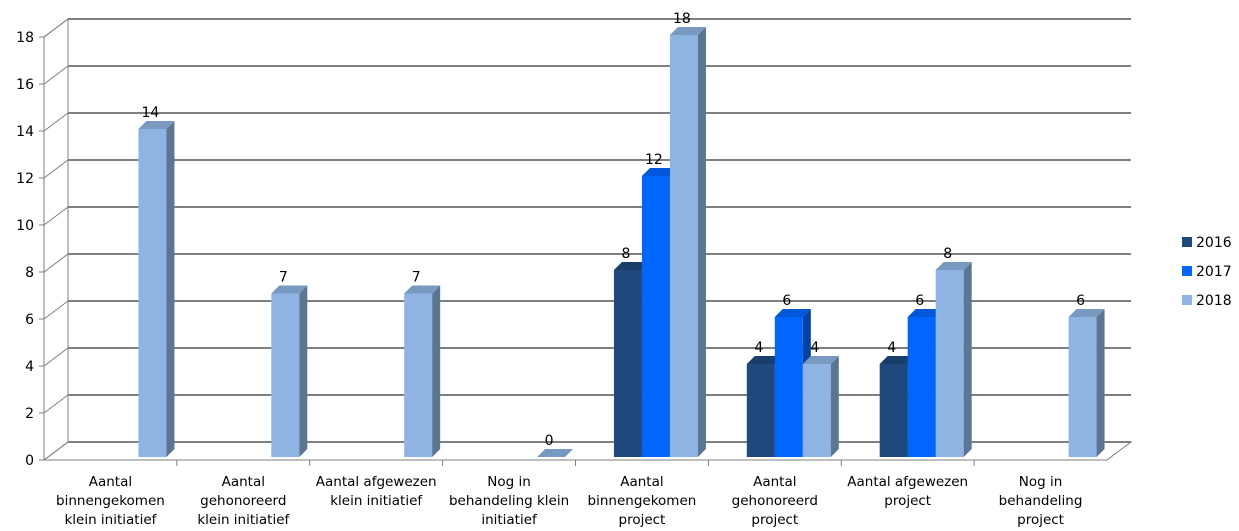 This screenshot has width=1239, height=531. I want to click on x-category-label-line: initiatief, so click(509, 520).